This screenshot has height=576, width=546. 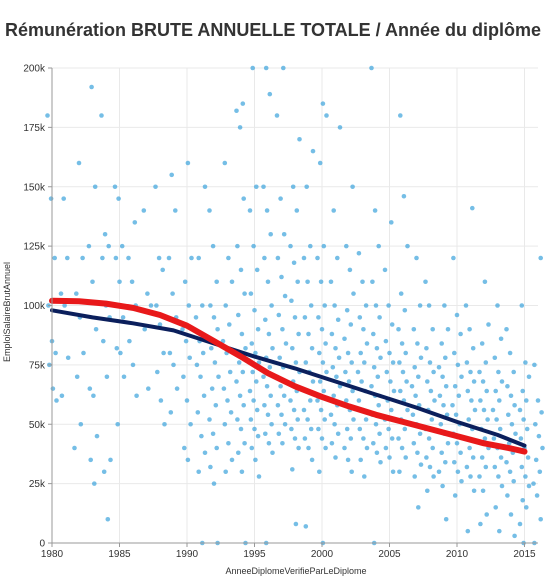 I want to click on y-axis-title: EmploiSalaireBrutAnnuel, so click(x=7, y=312).